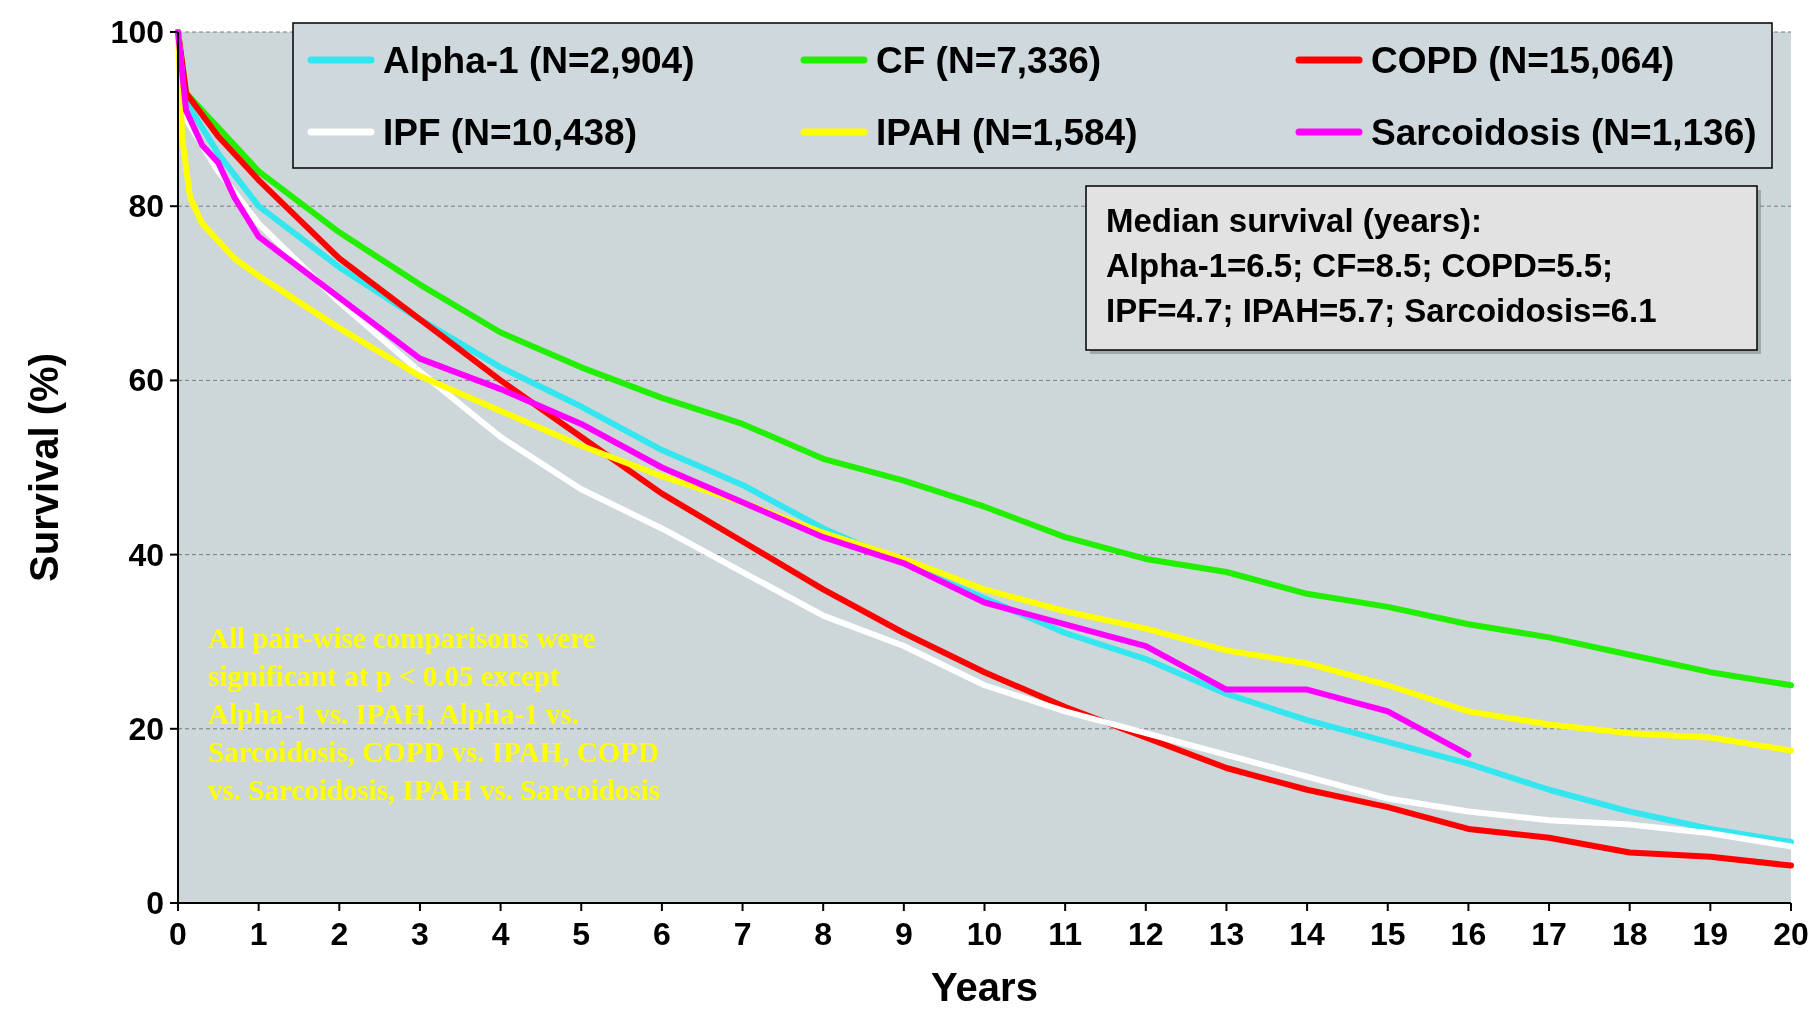 This screenshot has height=1018, width=1820. I want to click on y-tick-label: 60, so click(146, 380).